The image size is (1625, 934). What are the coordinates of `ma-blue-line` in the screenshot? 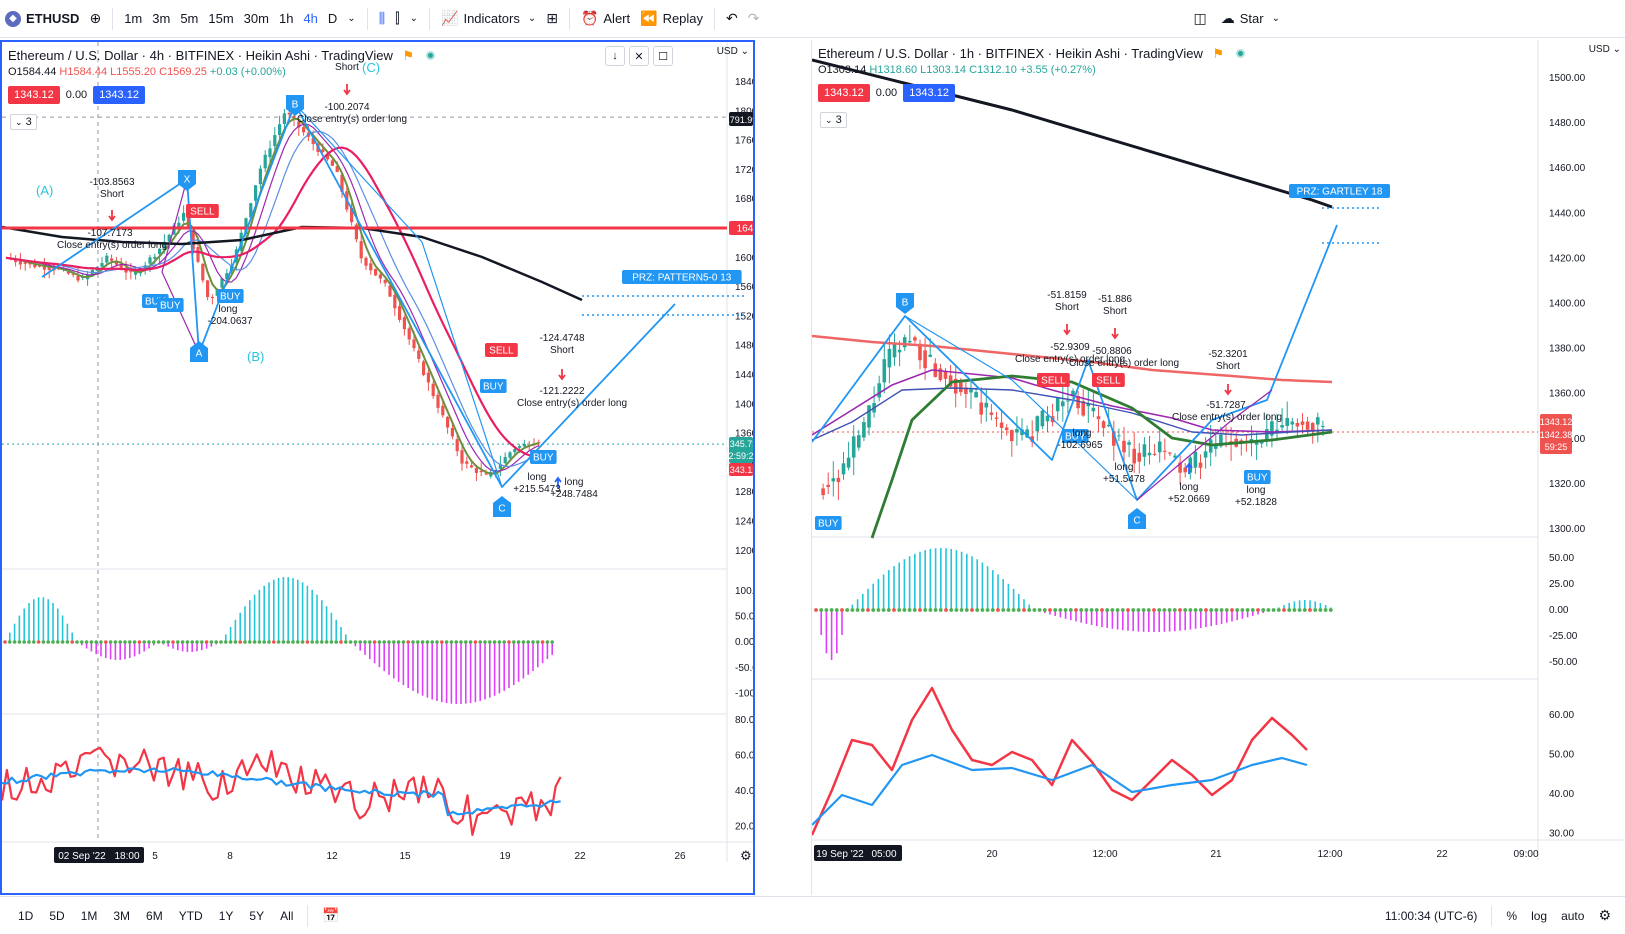 It's located at (272, 299).